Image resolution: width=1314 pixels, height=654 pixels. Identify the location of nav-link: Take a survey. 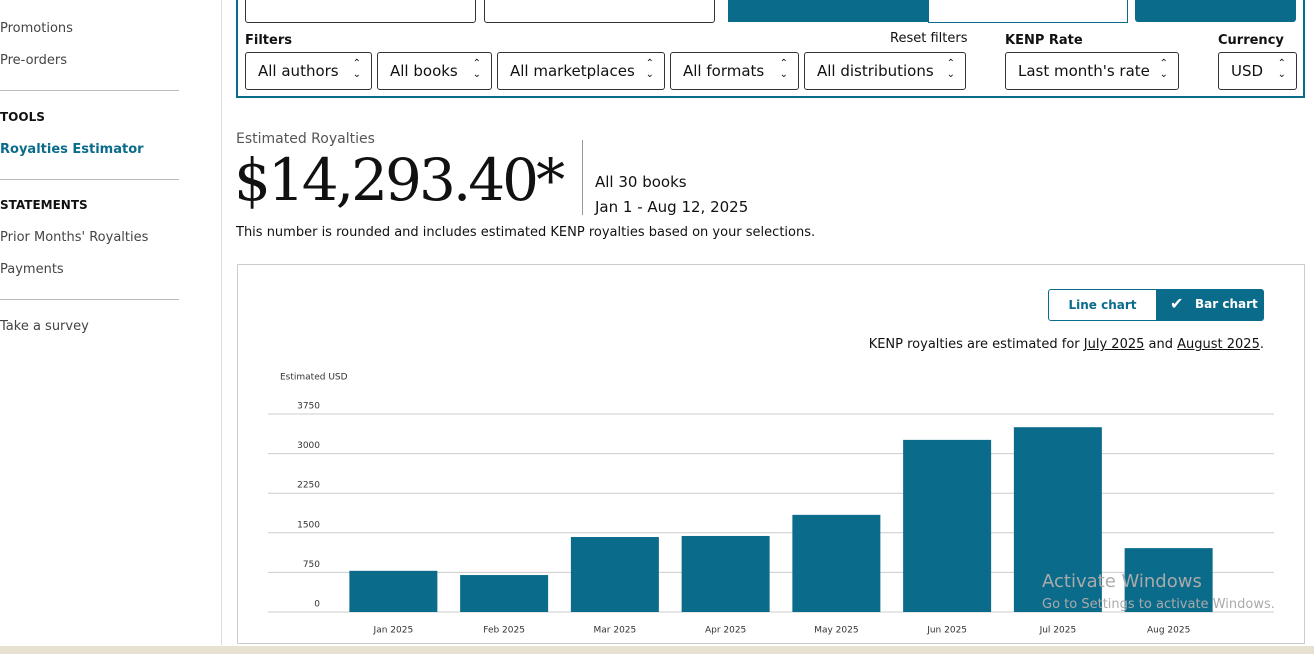
(44, 326).